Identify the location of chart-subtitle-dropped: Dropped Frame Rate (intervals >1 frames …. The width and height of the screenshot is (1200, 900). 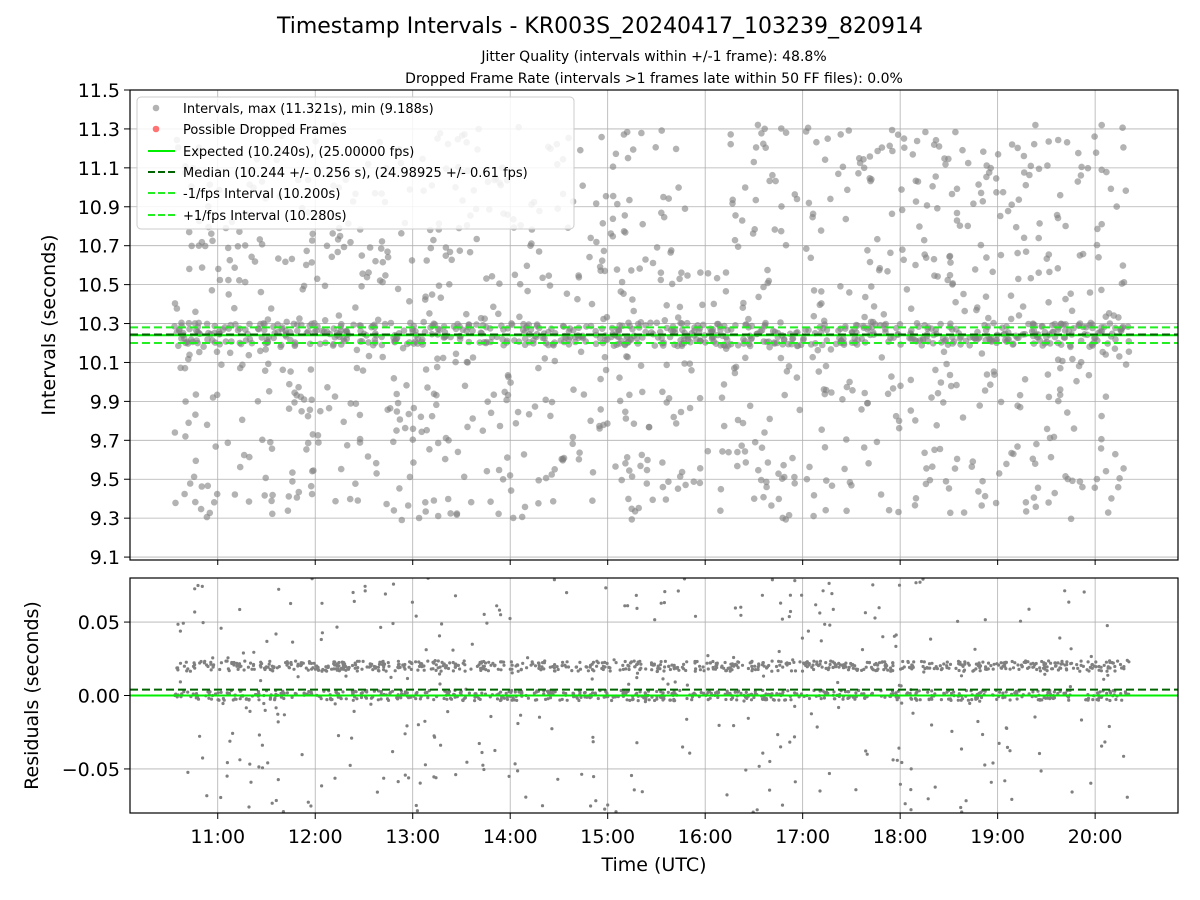
(654, 79).